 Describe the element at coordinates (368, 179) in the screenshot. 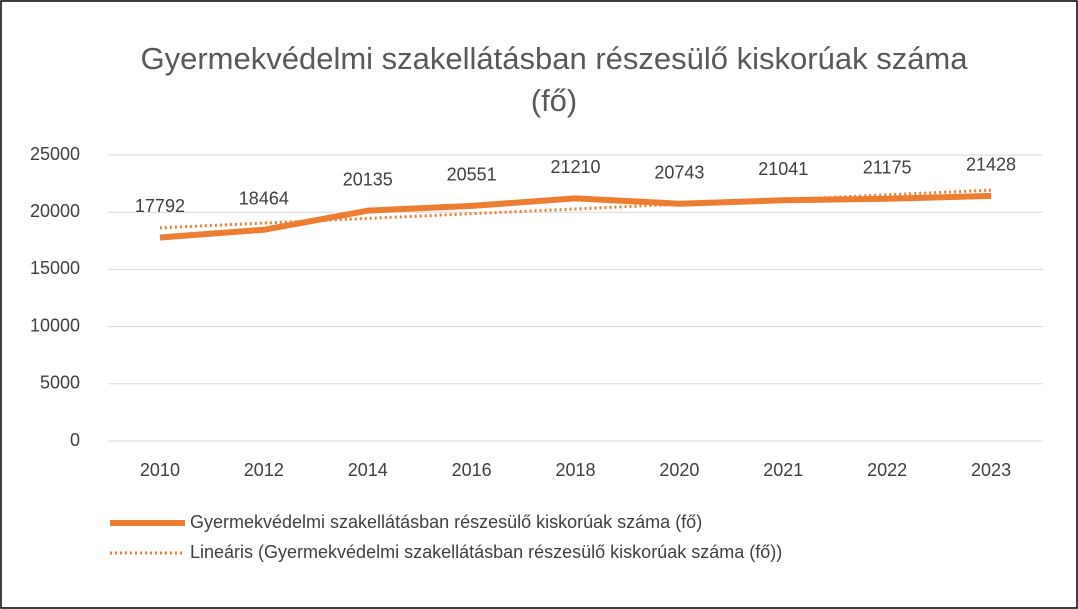

I see `data-label: 20135` at that location.